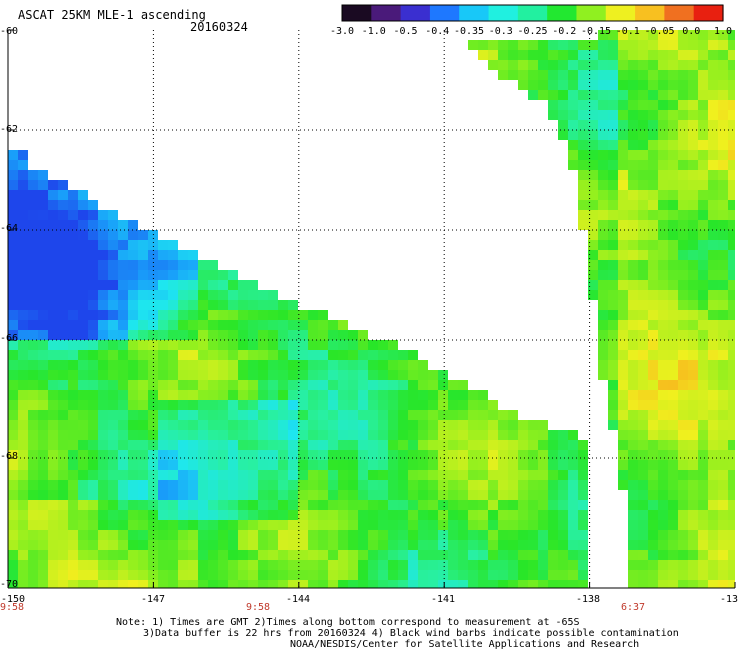 The height and width of the screenshot is (650, 740). Describe the element at coordinates (564, 31) in the screenshot. I see `colorbar-label: -0.2` at that location.